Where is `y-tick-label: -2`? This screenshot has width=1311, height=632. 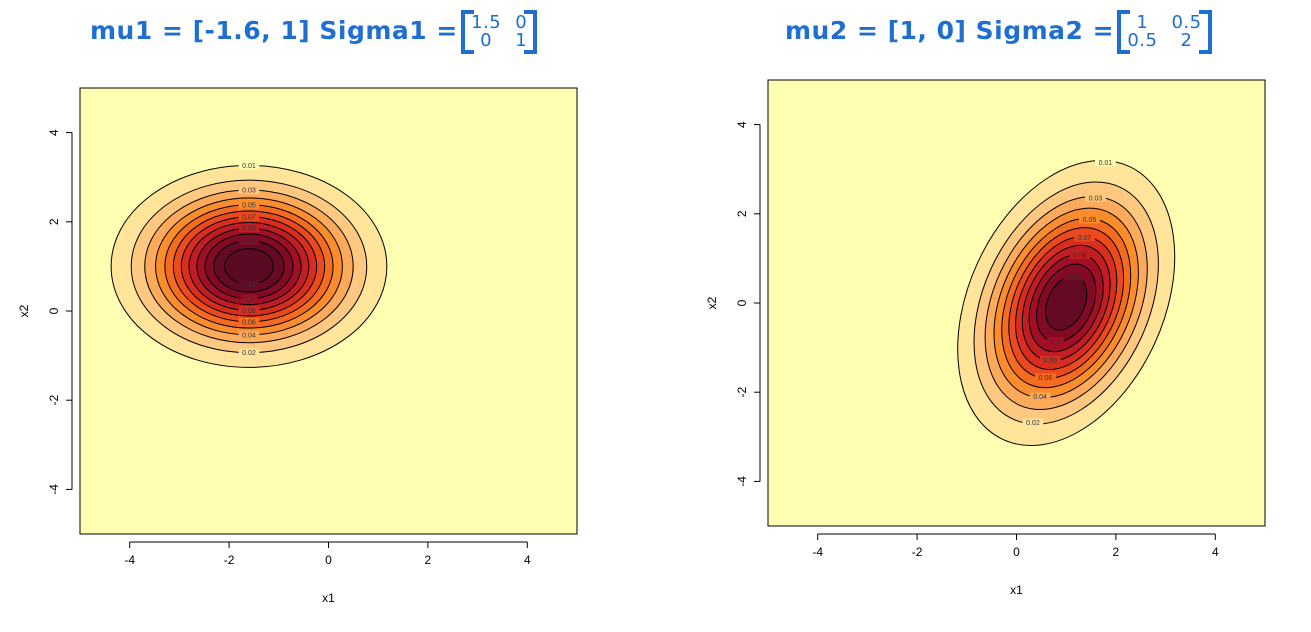 y-tick-label: -2 is located at coordinates (54, 400).